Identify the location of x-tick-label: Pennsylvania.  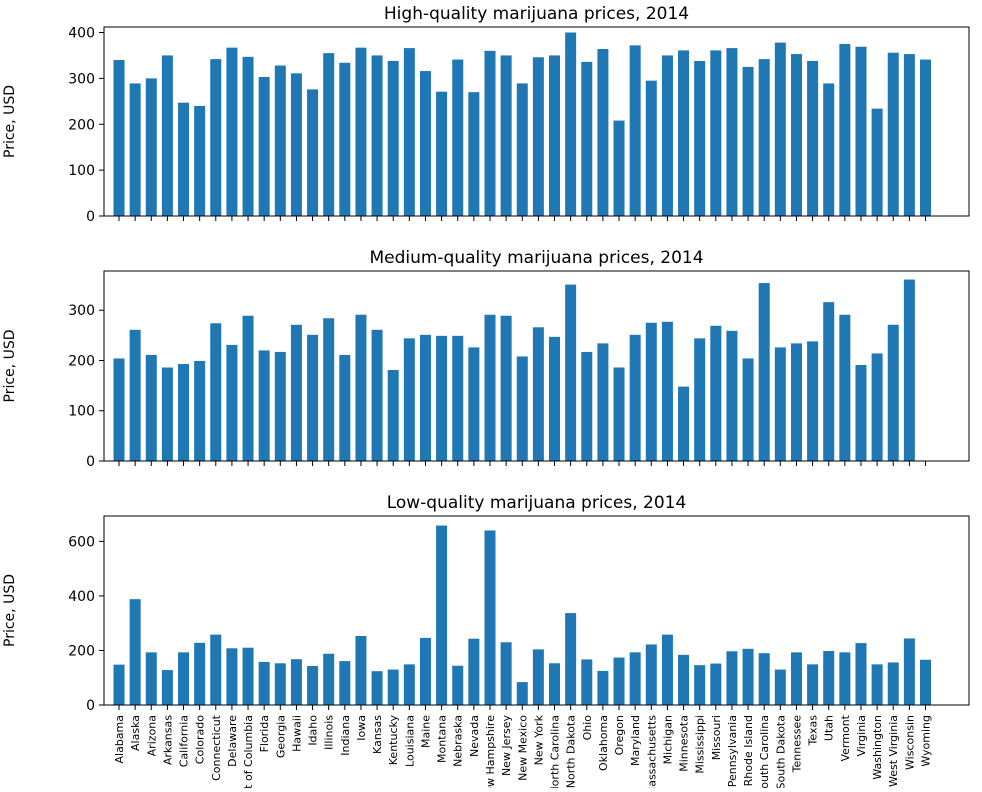
(732, 751).